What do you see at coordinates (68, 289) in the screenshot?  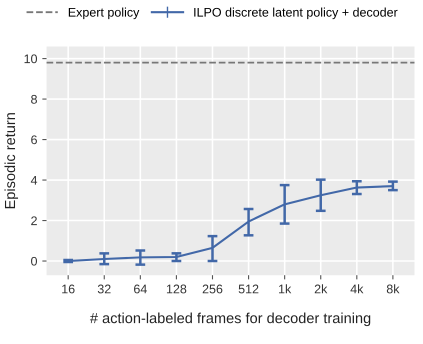 I see `x-tick-label: 16` at bounding box center [68, 289].